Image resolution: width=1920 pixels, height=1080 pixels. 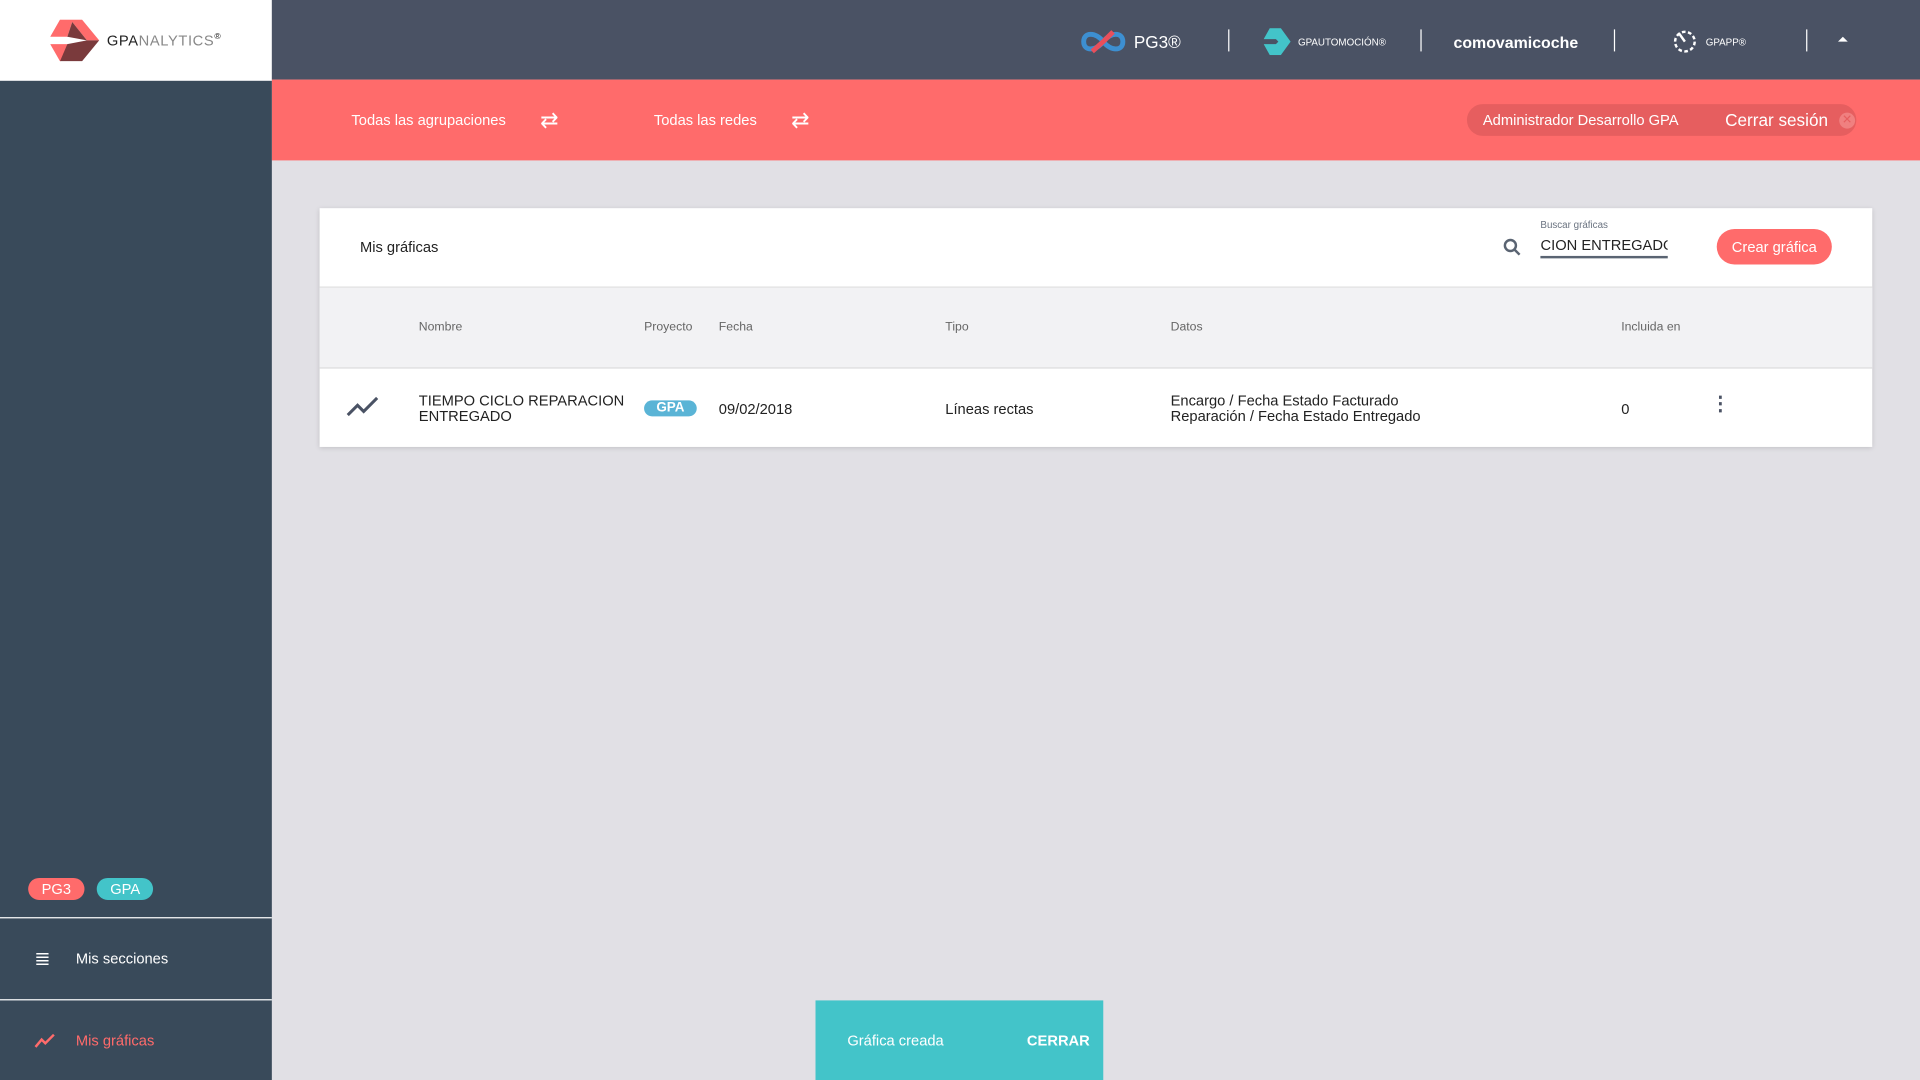 What do you see at coordinates (125, 889) in the screenshot?
I see `project-pill-gpa: GPA` at bounding box center [125, 889].